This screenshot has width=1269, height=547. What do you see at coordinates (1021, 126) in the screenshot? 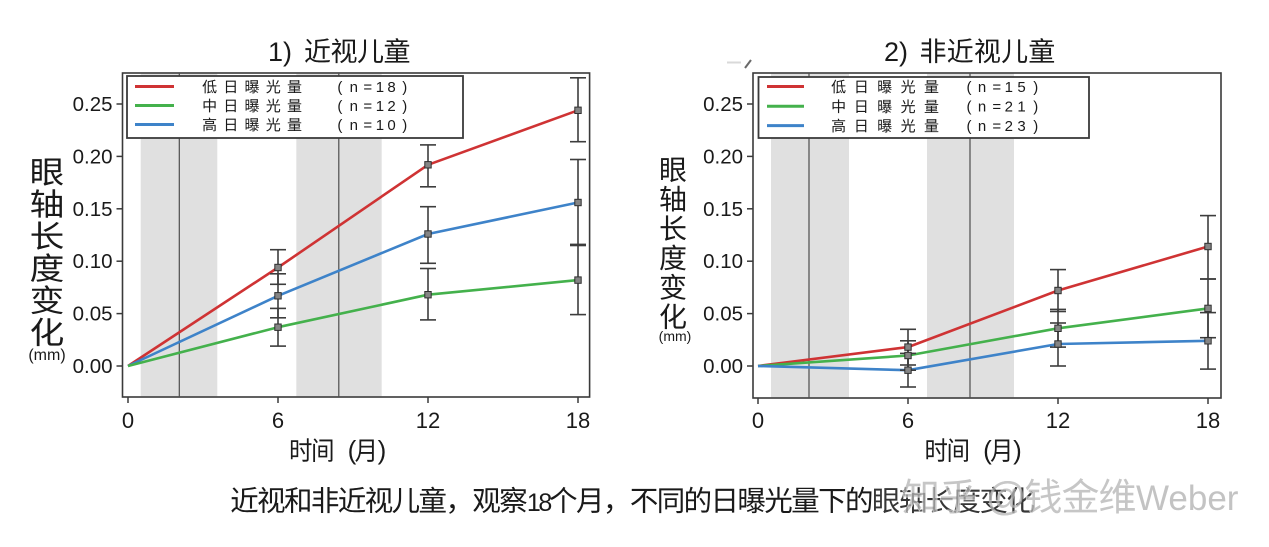
I see `svg-text: 3` at bounding box center [1021, 126].